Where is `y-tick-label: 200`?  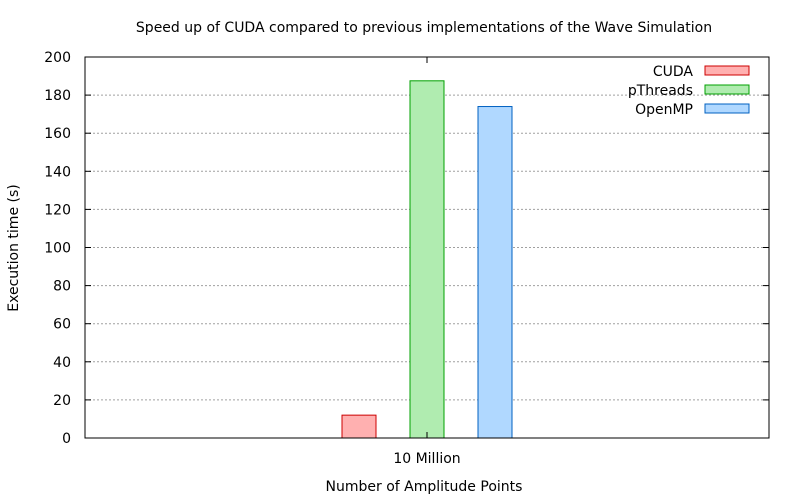
y-tick-label: 200 is located at coordinates (57, 58).